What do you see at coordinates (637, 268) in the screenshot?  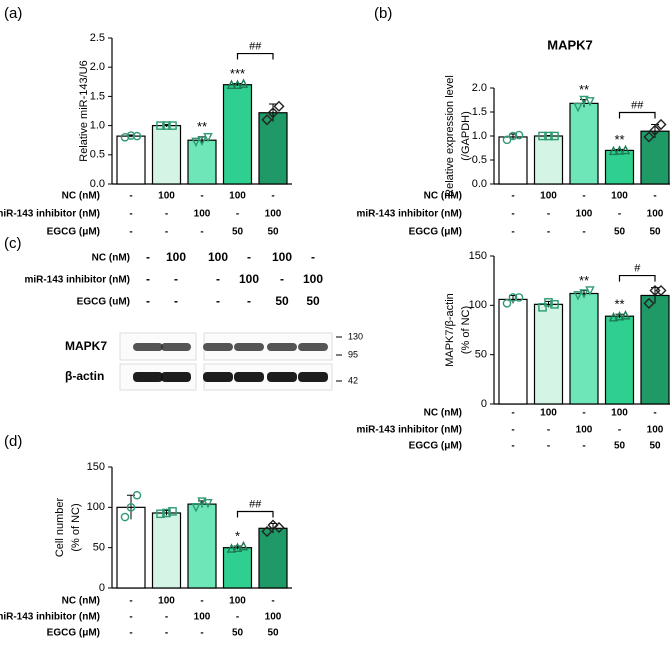 I see `bracket-label: #` at bounding box center [637, 268].